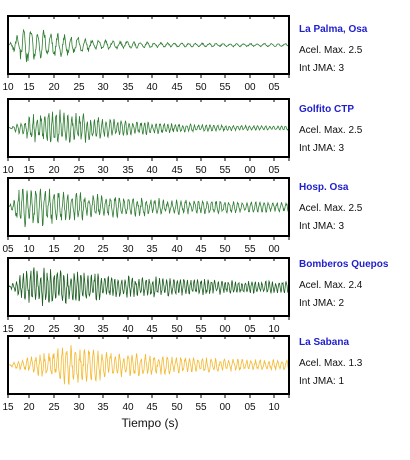 The image size is (410, 460). Describe the element at coordinates (326, 109) in the screenshot. I see `station-name: Golfito CTP` at that location.